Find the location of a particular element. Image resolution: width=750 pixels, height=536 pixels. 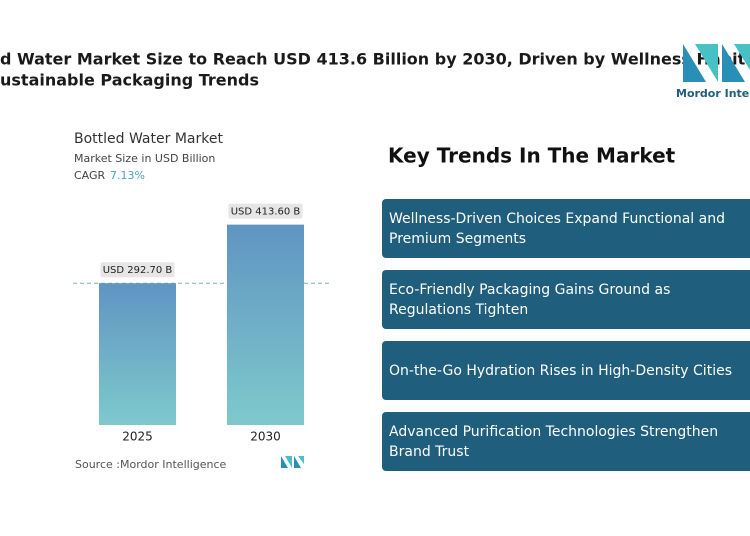

source-name: Mordor Intelligence is located at coordinates (173, 464).